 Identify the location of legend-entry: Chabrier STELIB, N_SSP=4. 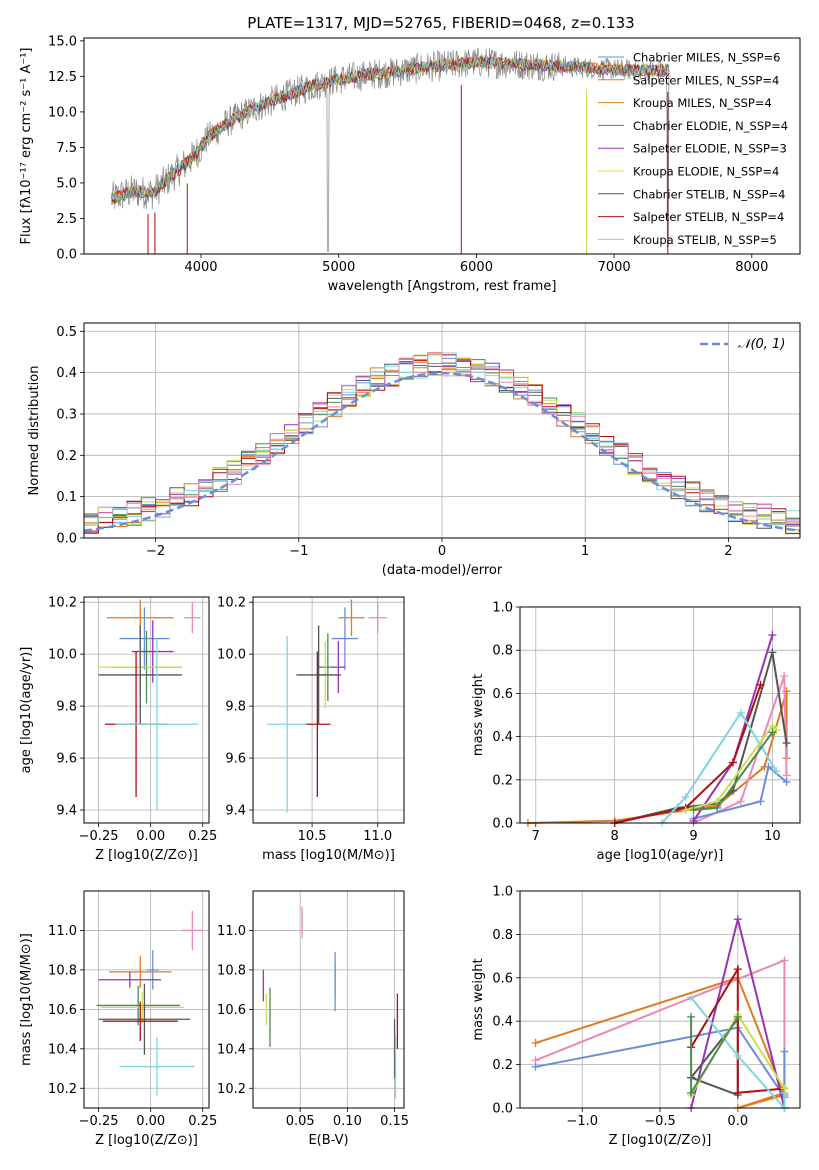
(691, 194).